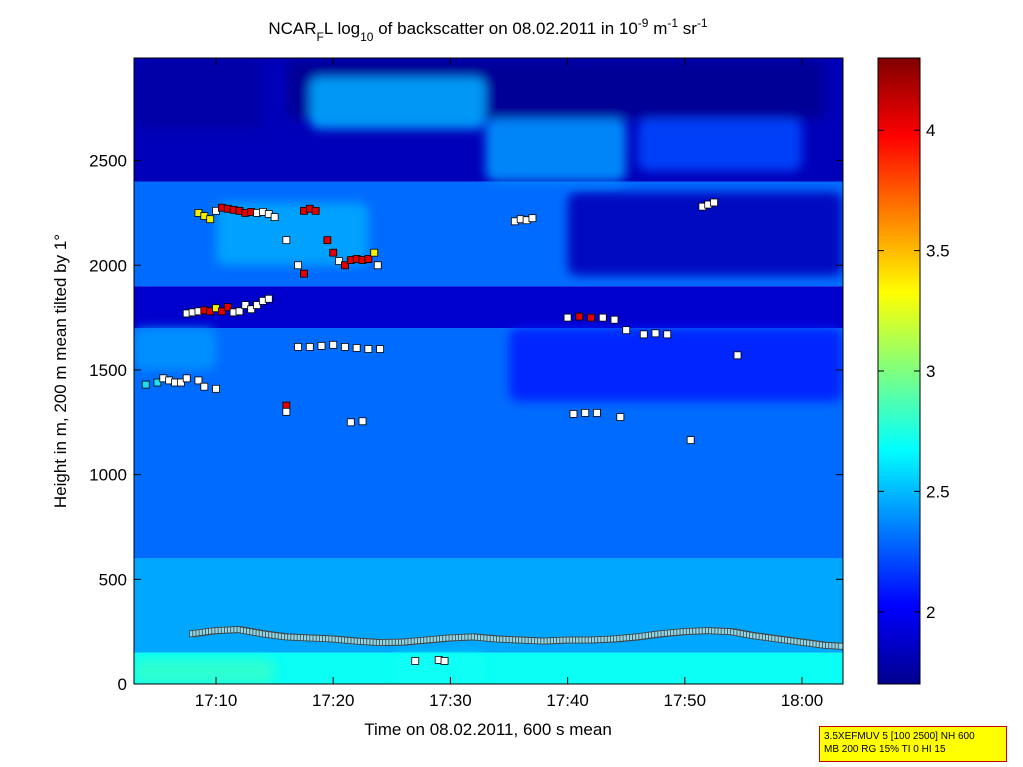 This screenshot has height=767, width=1023. Describe the element at coordinates (333, 700) in the screenshot. I see `x-tick-label: 17:20` at that location.